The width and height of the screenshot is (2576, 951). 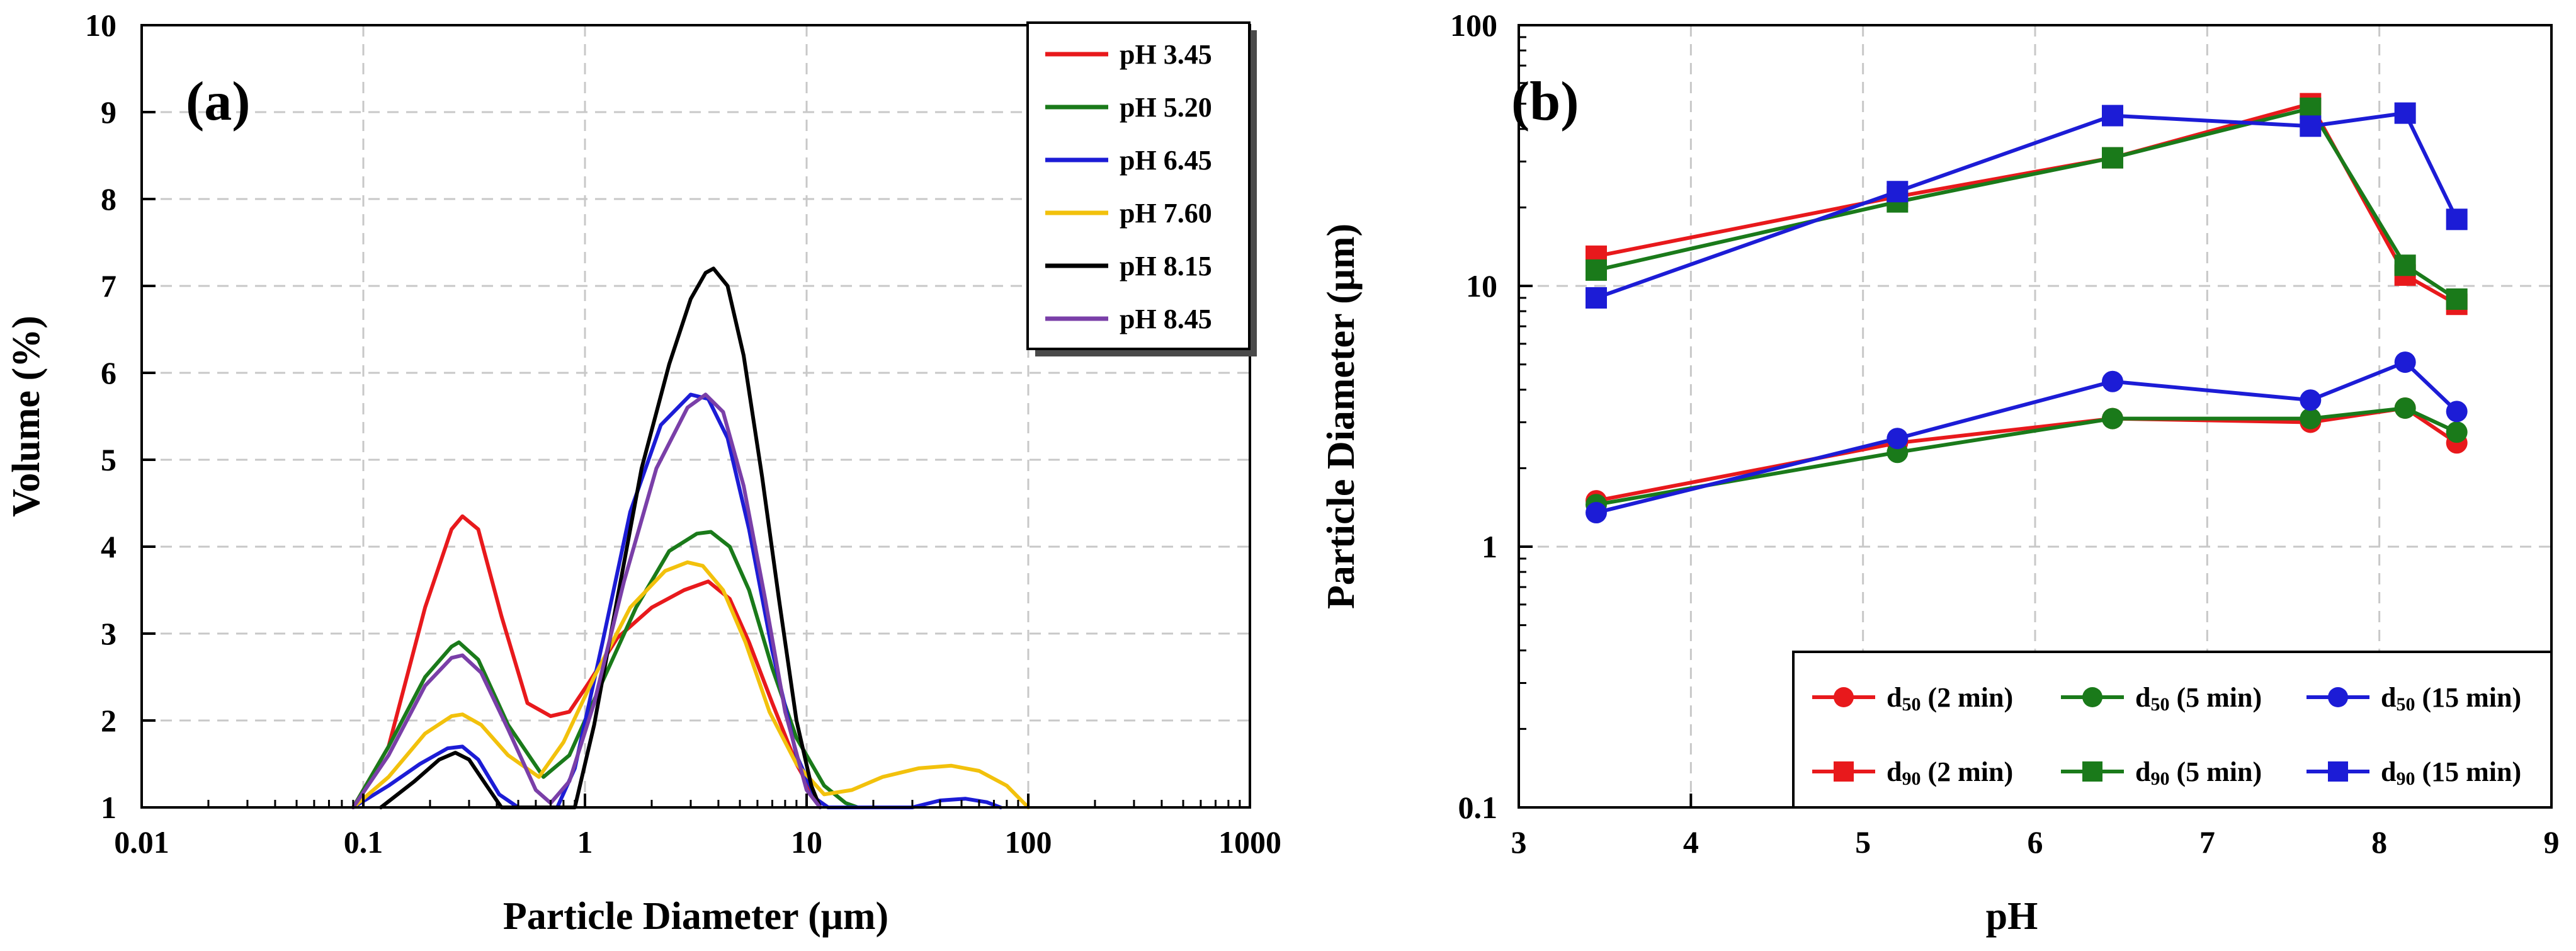 What do you see at coordinates (2207, 842) in the screenshot?
I see `panel-b-x-tick-label: 7` at bounding box center [2207, 842].